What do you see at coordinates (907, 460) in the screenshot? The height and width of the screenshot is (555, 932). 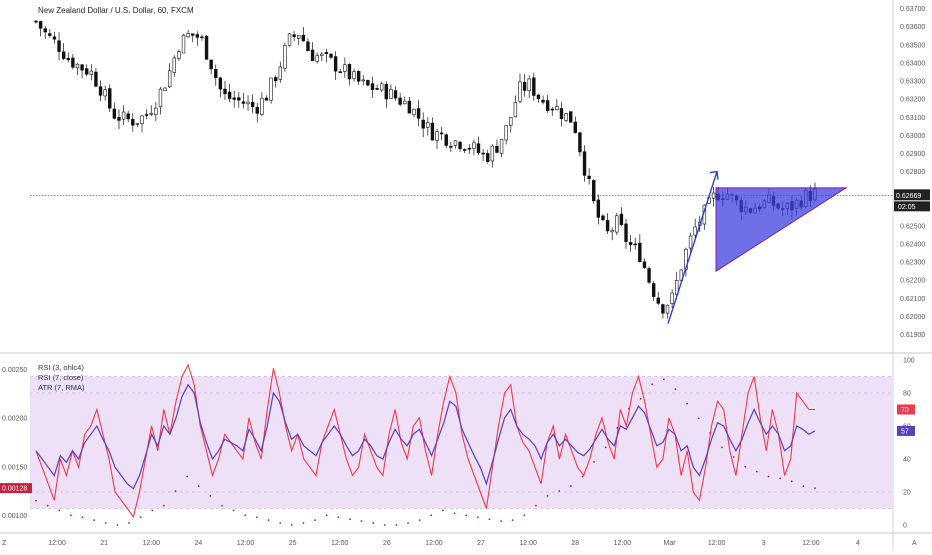 I see `rsi-tick-label: 40` at bounding box center [907, 460].